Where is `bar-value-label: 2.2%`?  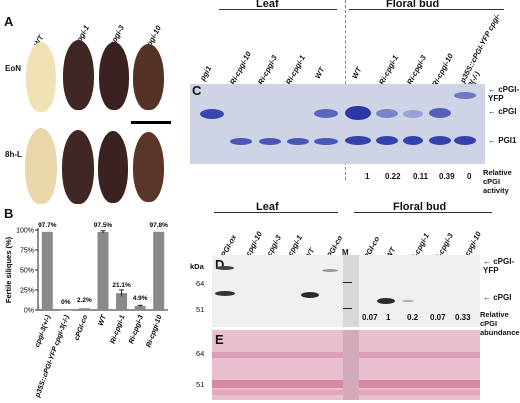
bar-value-label: 2.2% is located at coordinates (84, 300).